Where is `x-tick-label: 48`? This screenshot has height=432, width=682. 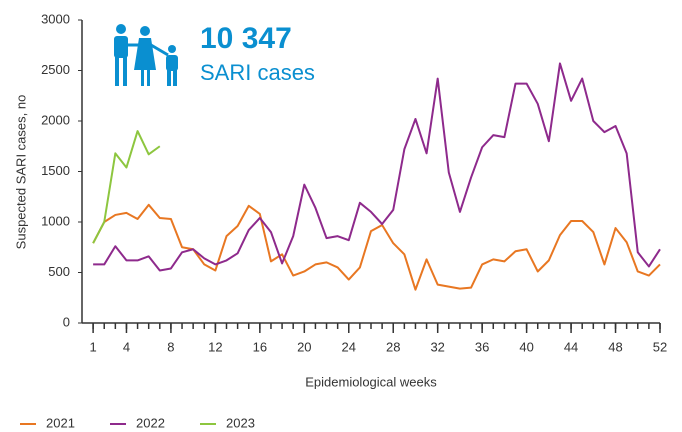 x-tick-label: 48 is located at coordinates (615, 346).